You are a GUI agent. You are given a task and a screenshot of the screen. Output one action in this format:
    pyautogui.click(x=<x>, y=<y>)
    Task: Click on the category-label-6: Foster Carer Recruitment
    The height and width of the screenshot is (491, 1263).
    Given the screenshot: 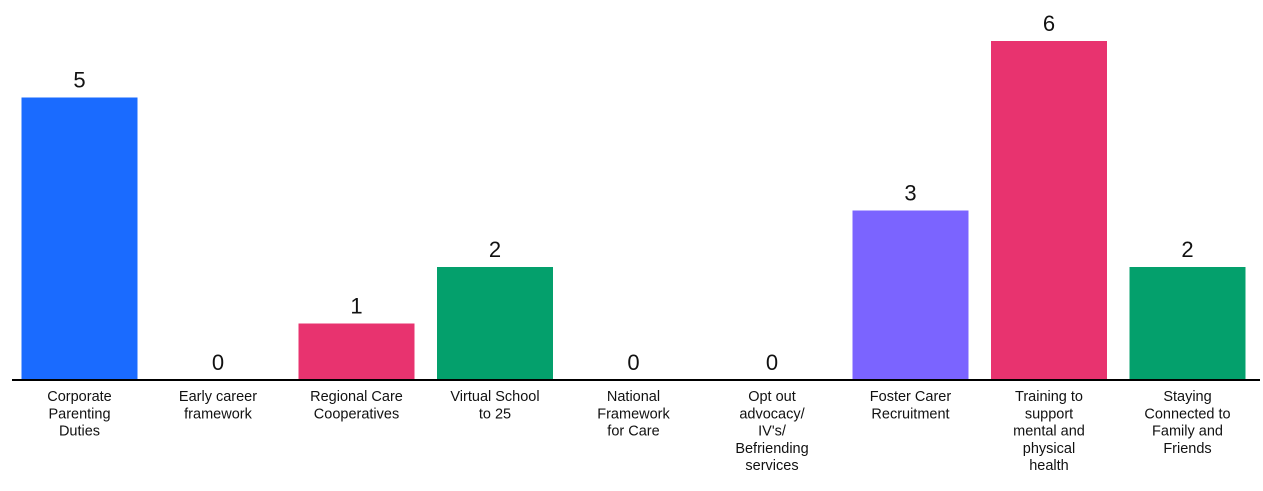 What is the action you would take?
    pyautogui.click(x=911, y=405)
    